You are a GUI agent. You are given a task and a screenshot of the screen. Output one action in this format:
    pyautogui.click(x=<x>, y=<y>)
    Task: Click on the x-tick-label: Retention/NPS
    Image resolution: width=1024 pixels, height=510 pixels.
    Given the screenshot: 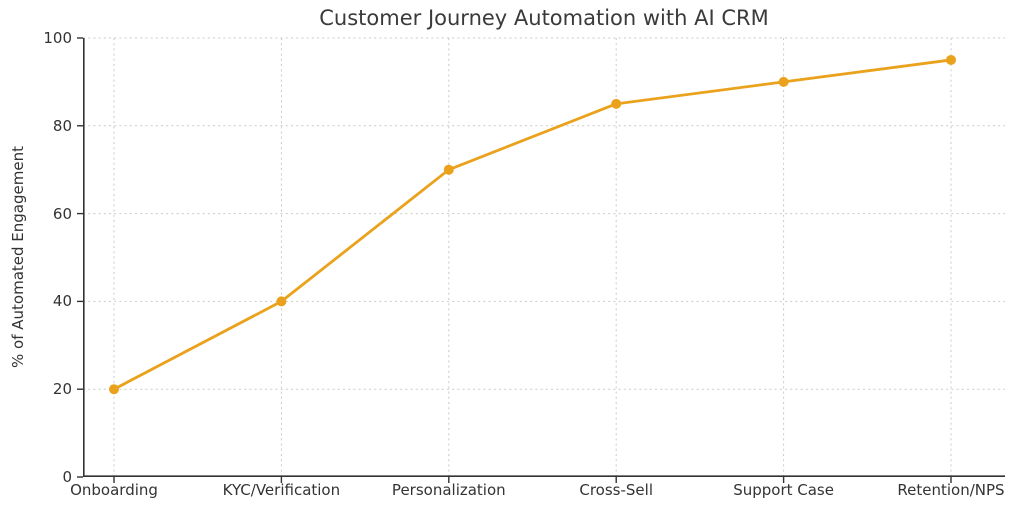 What is the action you would take?
    pyautogui.click(x=951, y=490)
    